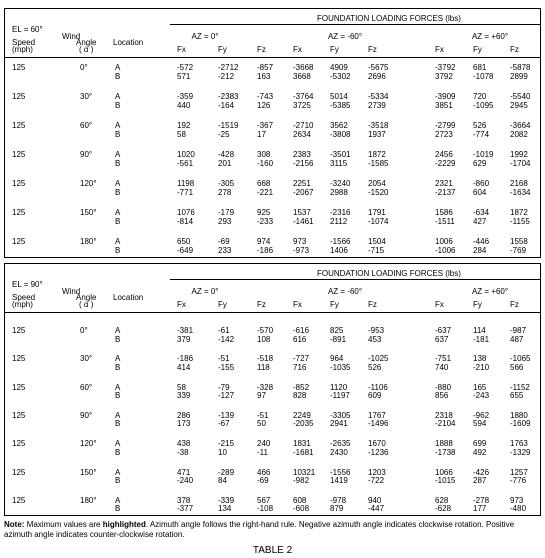 This screenshot has height=558, width=545. What do you see at coordinates (443, 387) in the screenshot?
I see `force-value: -880` at bounding box center [443, 387].